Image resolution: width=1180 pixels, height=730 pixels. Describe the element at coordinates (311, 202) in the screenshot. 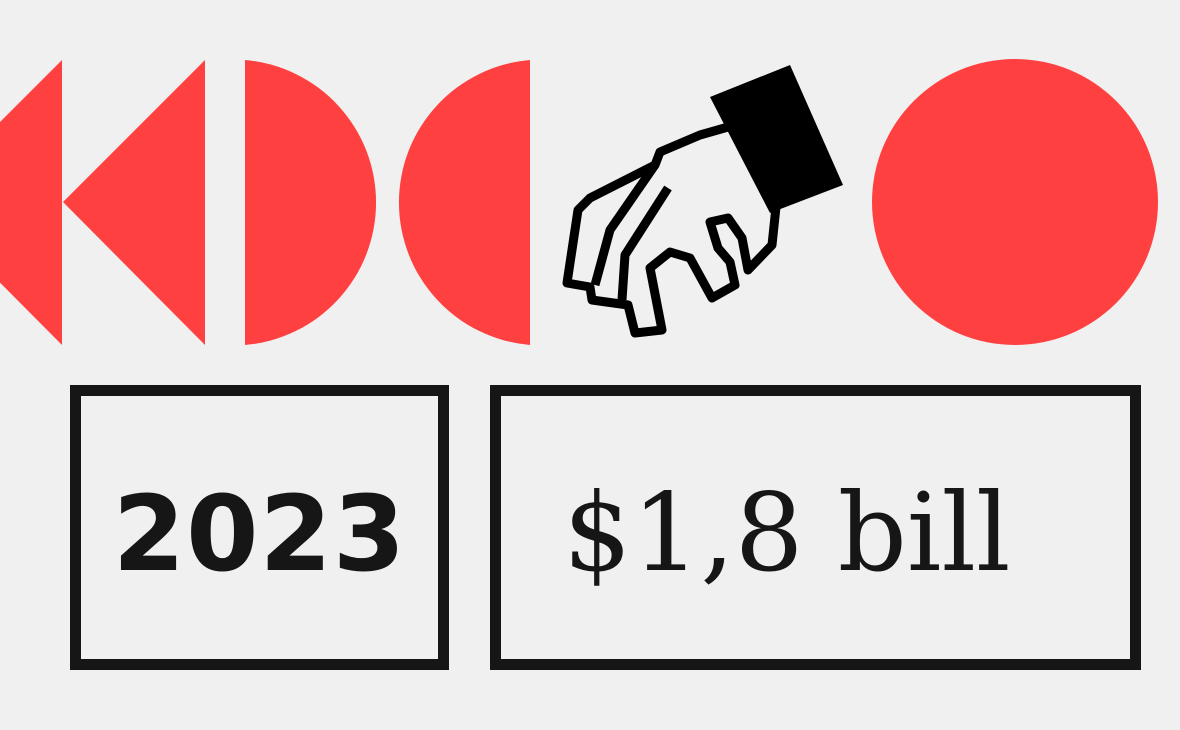

I see `half-circle-right-shape` at that location.